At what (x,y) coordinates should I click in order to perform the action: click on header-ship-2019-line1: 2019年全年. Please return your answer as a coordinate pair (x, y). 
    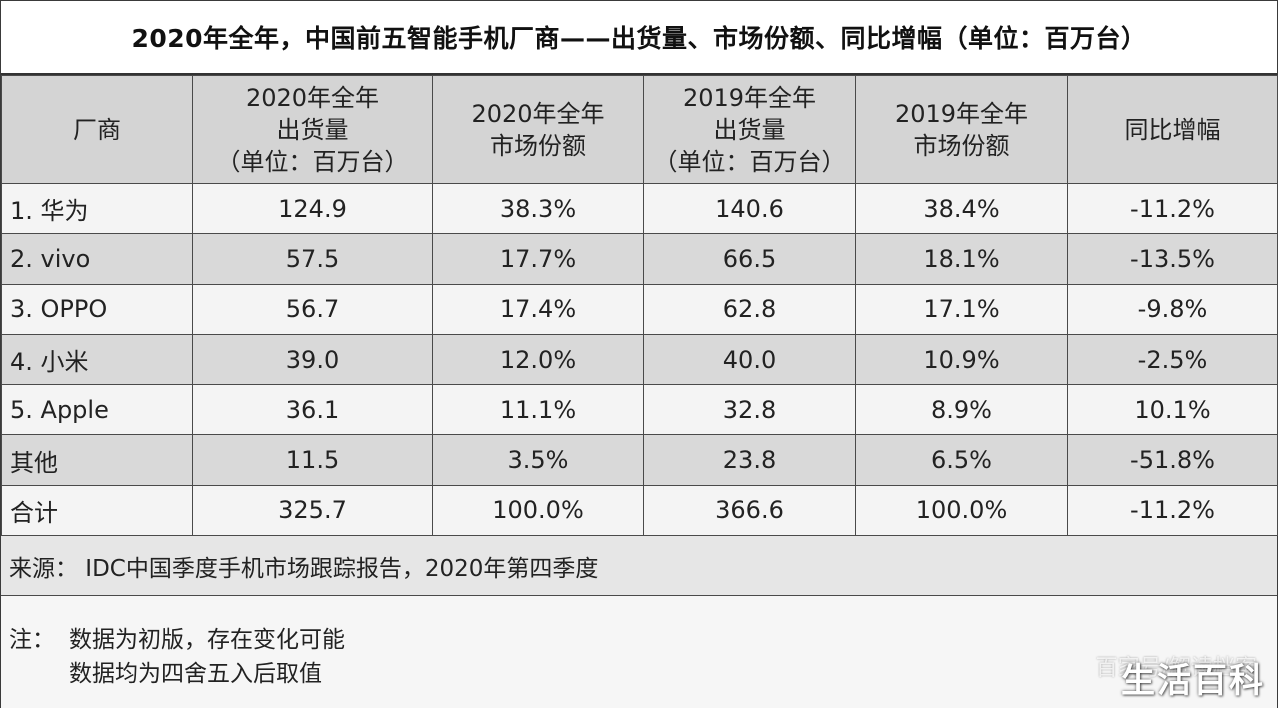
    Looking at the image, I should click on (749, 97).